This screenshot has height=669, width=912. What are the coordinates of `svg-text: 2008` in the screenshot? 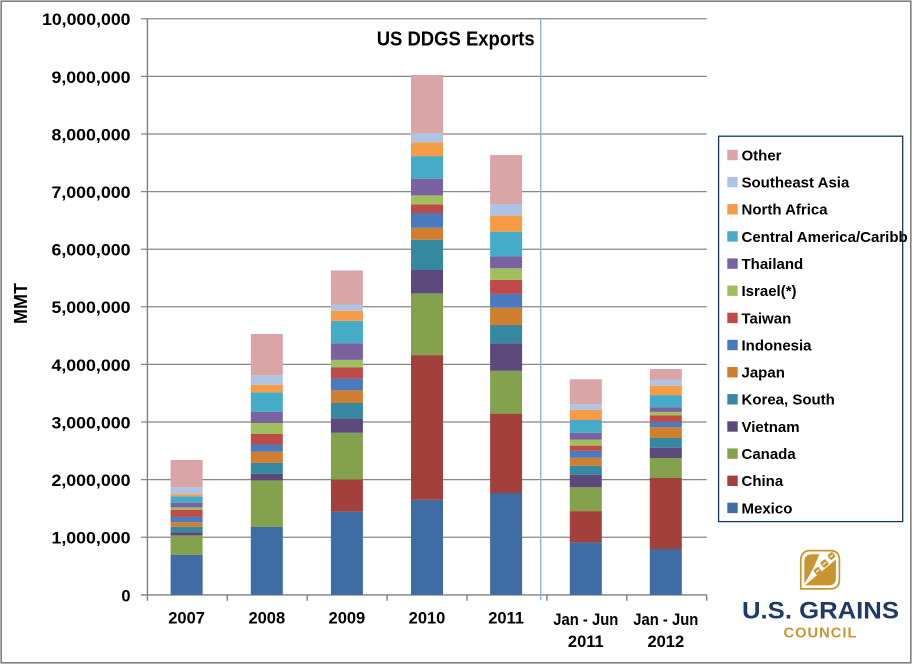 It's located at (266, 618).